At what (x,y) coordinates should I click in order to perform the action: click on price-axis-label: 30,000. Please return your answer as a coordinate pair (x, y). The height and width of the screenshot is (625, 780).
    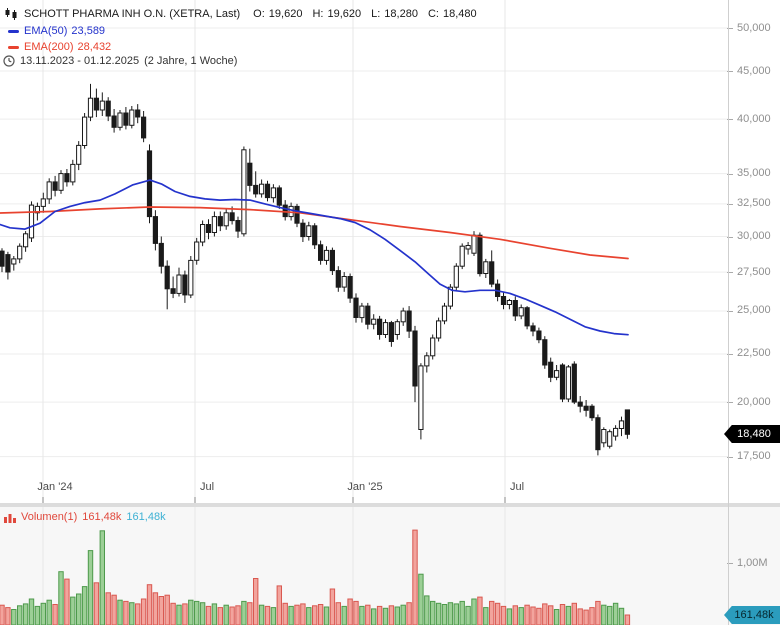
    Looking at the image, I should click on (754, 236).